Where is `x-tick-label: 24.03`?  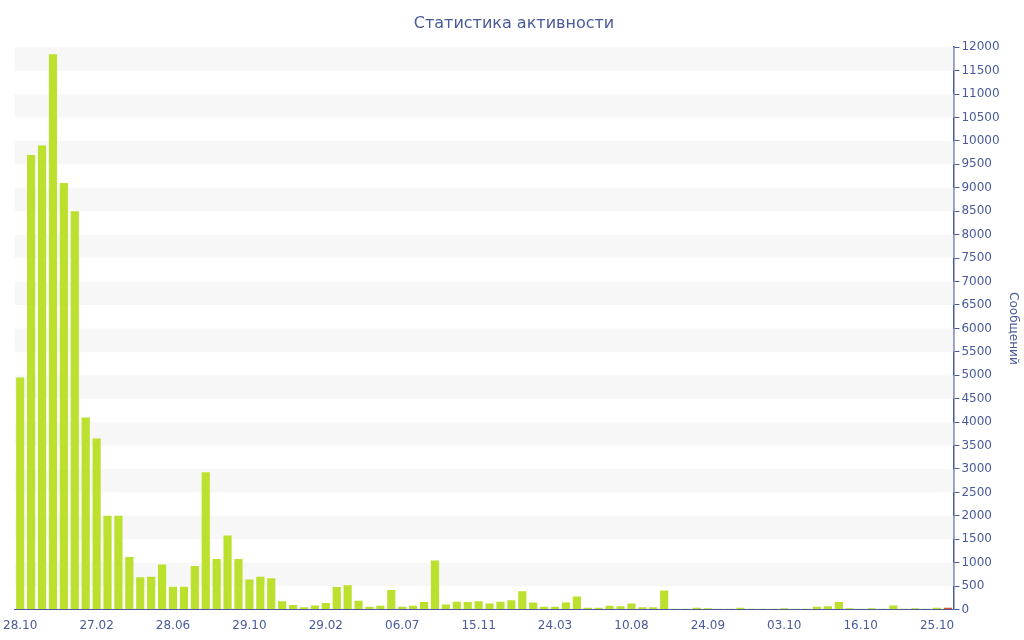 x-tick-label: 24.03 is located at coordinates (555, 624).